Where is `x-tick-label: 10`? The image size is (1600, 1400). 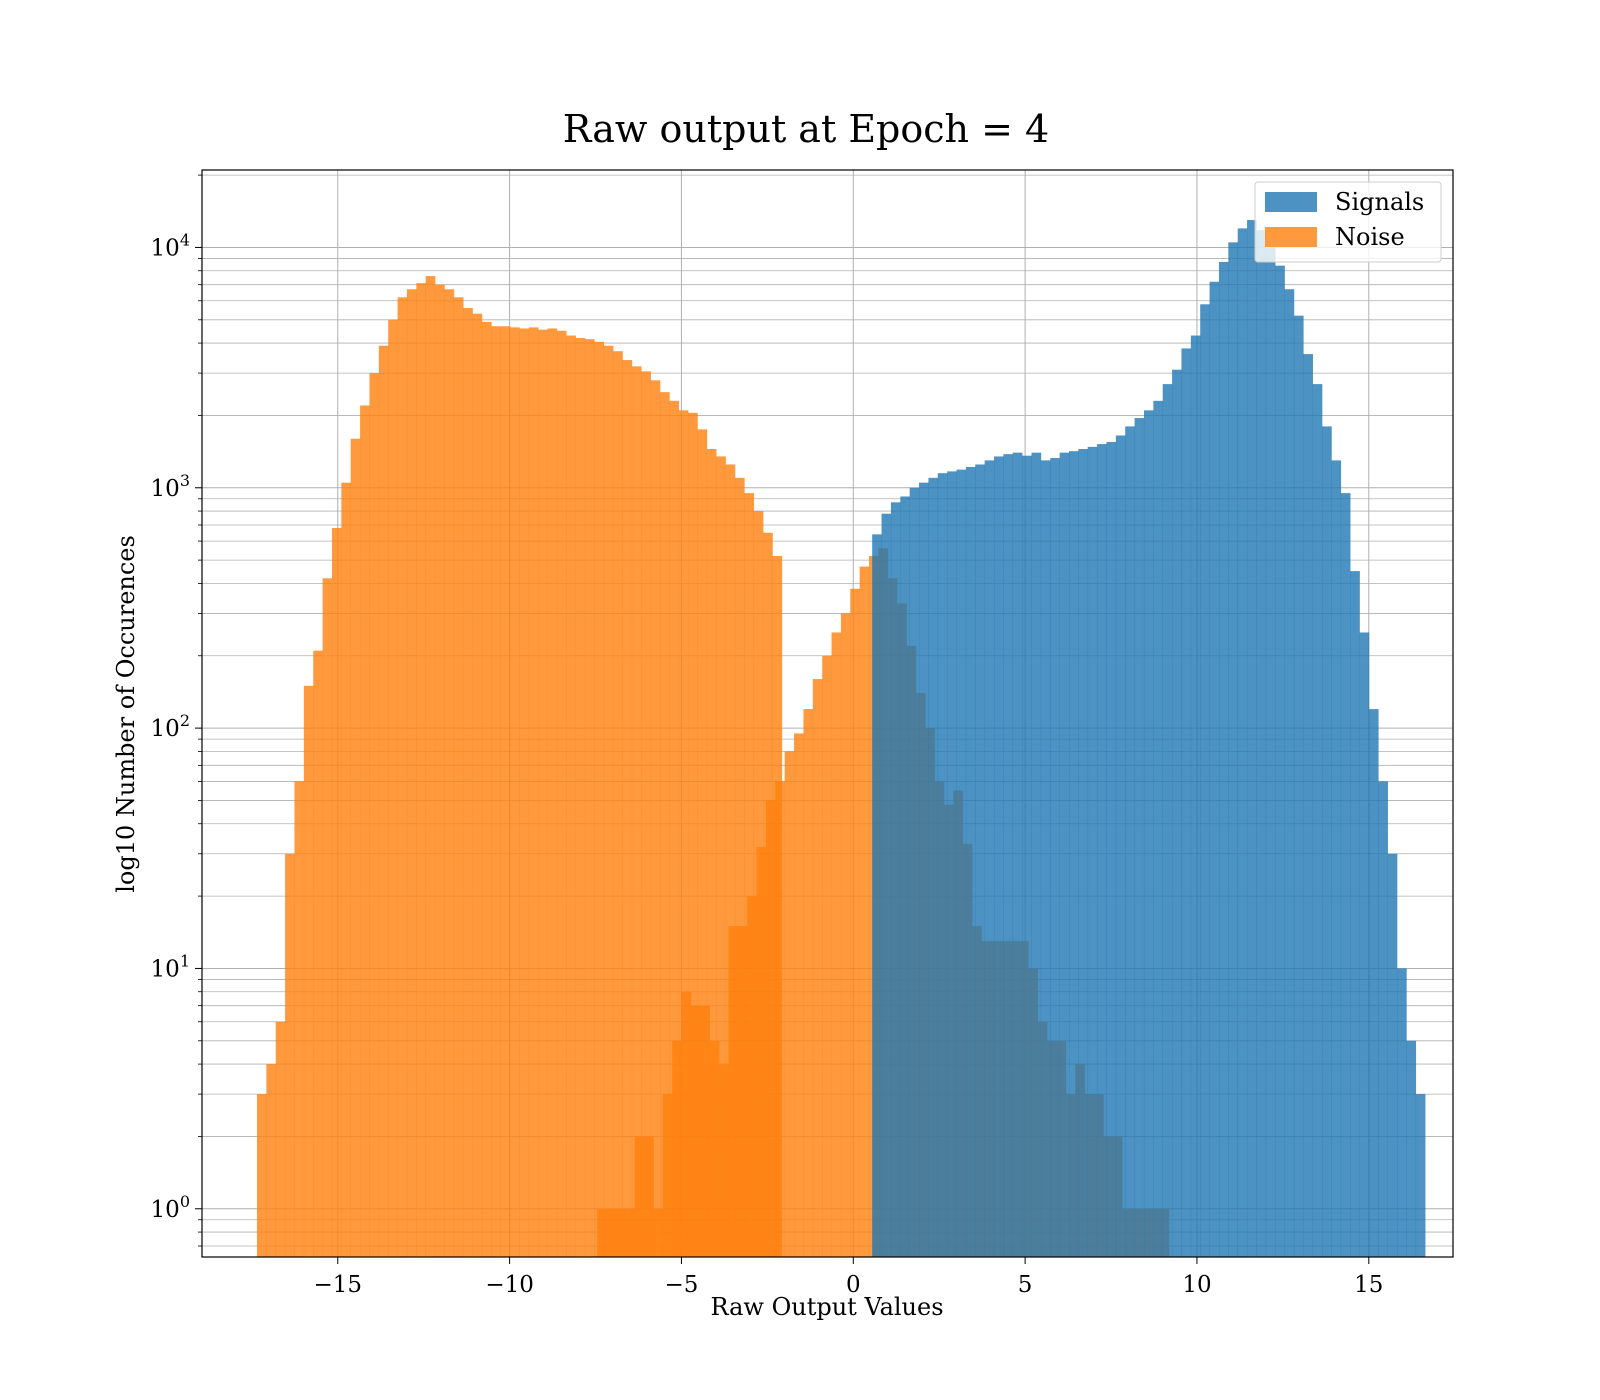
x-tick-label: 10 is located at coordinates (1196, 1285).